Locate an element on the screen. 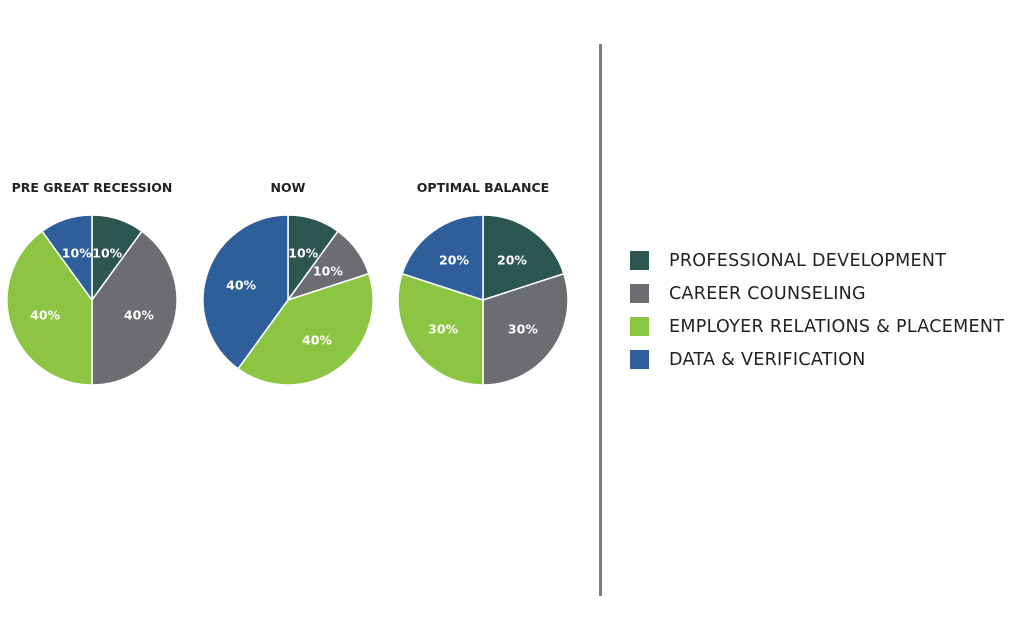  legend-label: PROFESSIONAL DEVELOPMENT is located at coordinates (808, 260).